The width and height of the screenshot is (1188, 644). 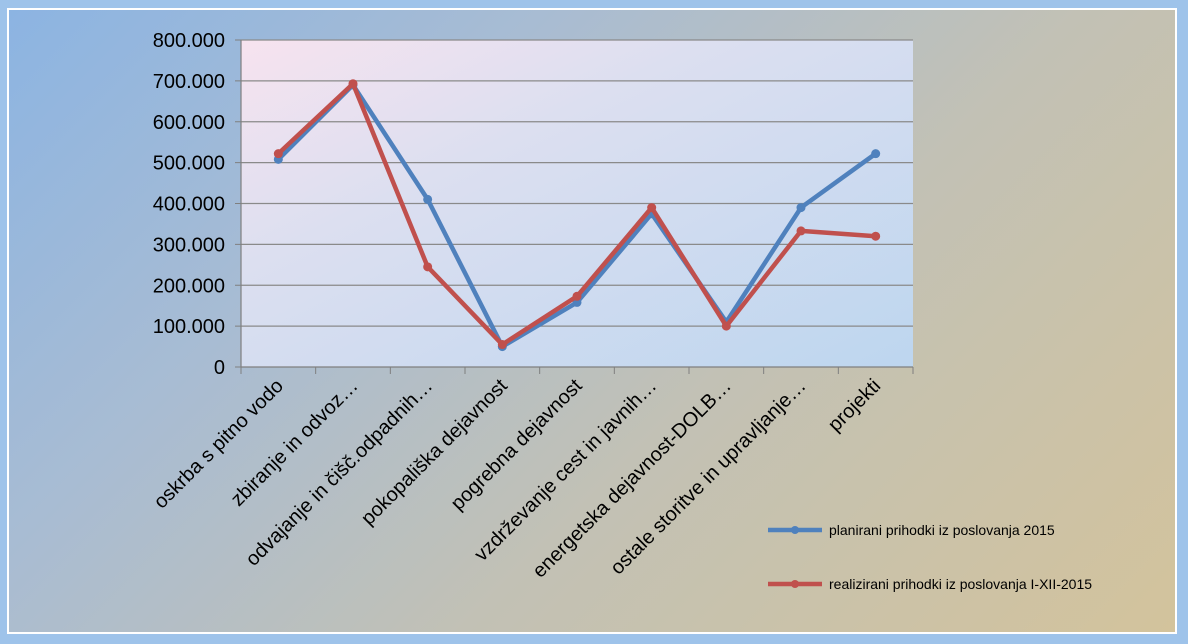 What do you see at coordinates (189, 245) in the screenshot?
I see `y-tick-label: 300.000` at bounding box center [189, 245].